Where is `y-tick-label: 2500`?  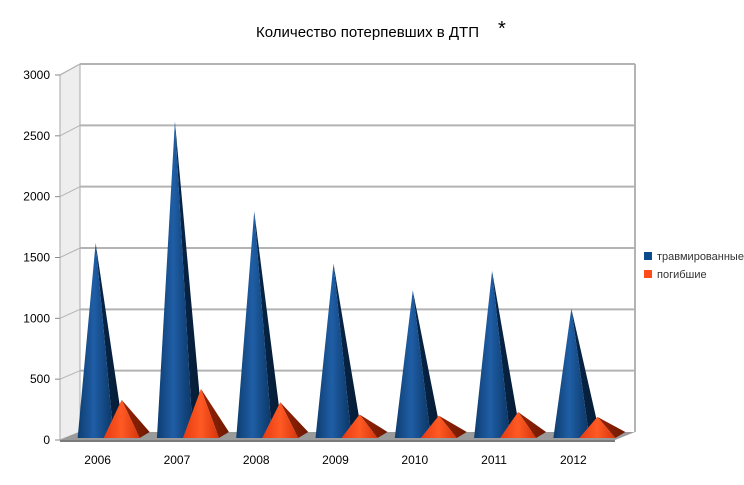
y-tick-label: 2500 is located at coordinates (36, 136).